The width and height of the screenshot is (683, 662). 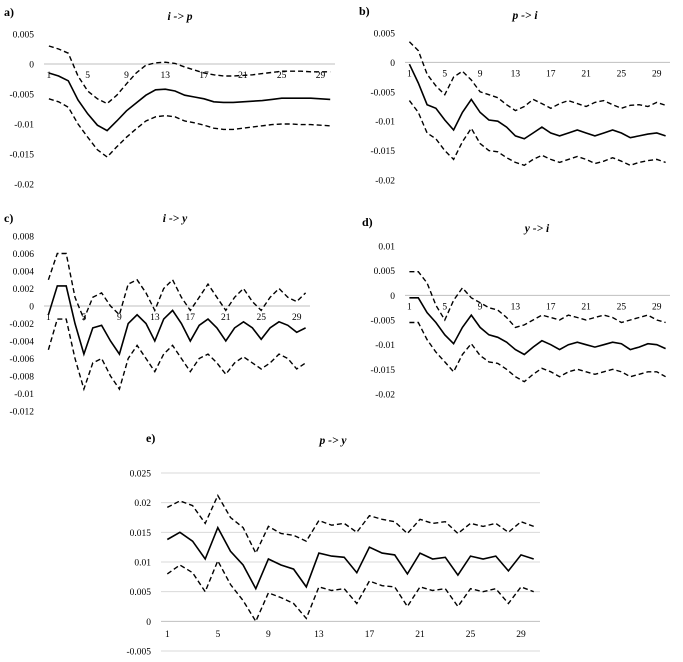 I want to click on panel-label: c), so click(x=8, y=218).